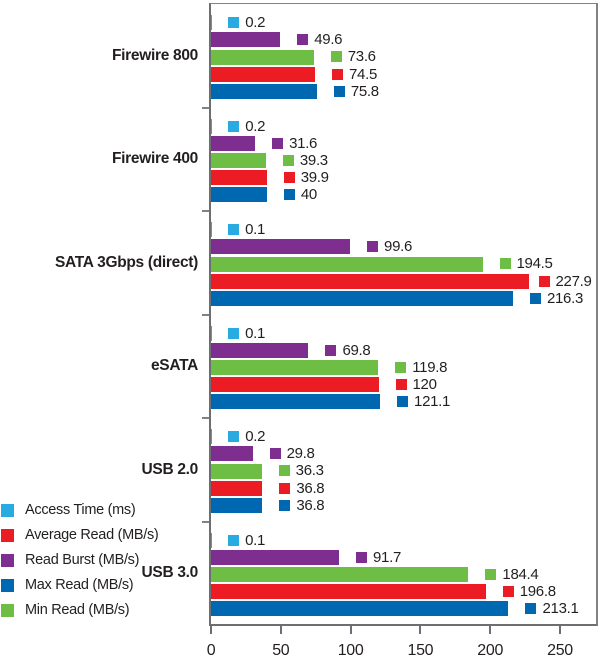 The width and height of the screenshot is (600, 665). I want to click on value-label-text: 75.8, so click(364, 91).